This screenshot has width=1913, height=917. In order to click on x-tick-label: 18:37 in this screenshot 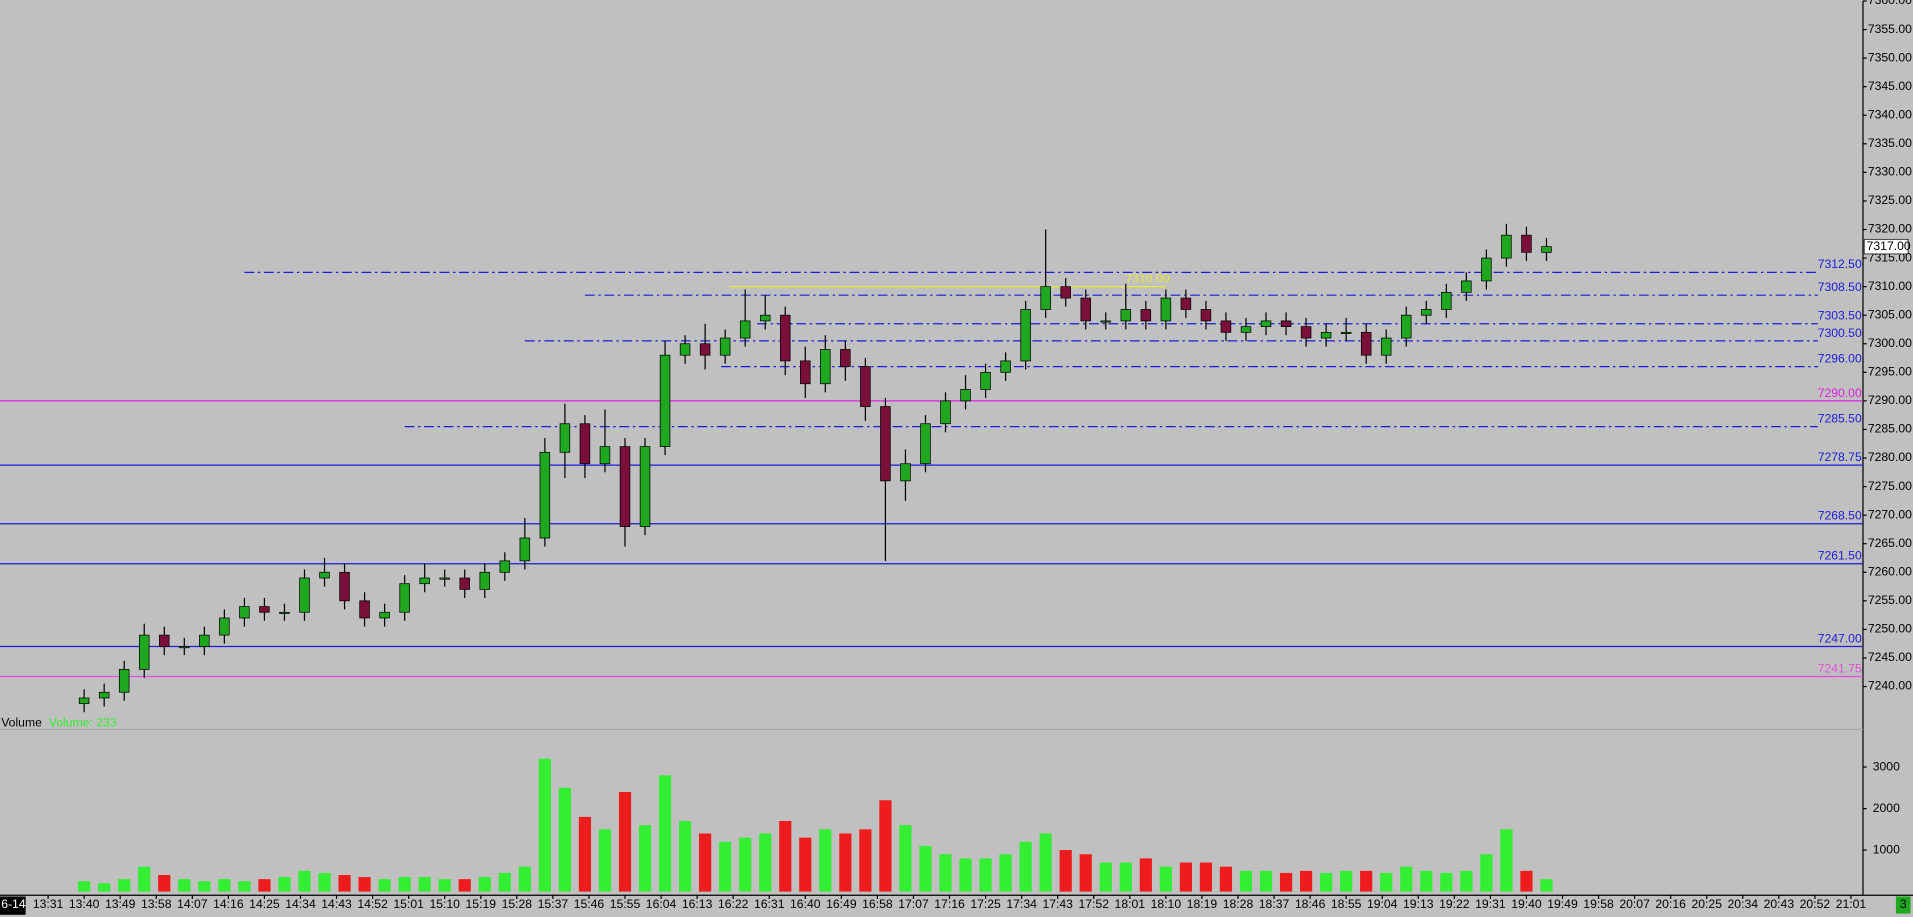, I will do `click(1274, 904)`.